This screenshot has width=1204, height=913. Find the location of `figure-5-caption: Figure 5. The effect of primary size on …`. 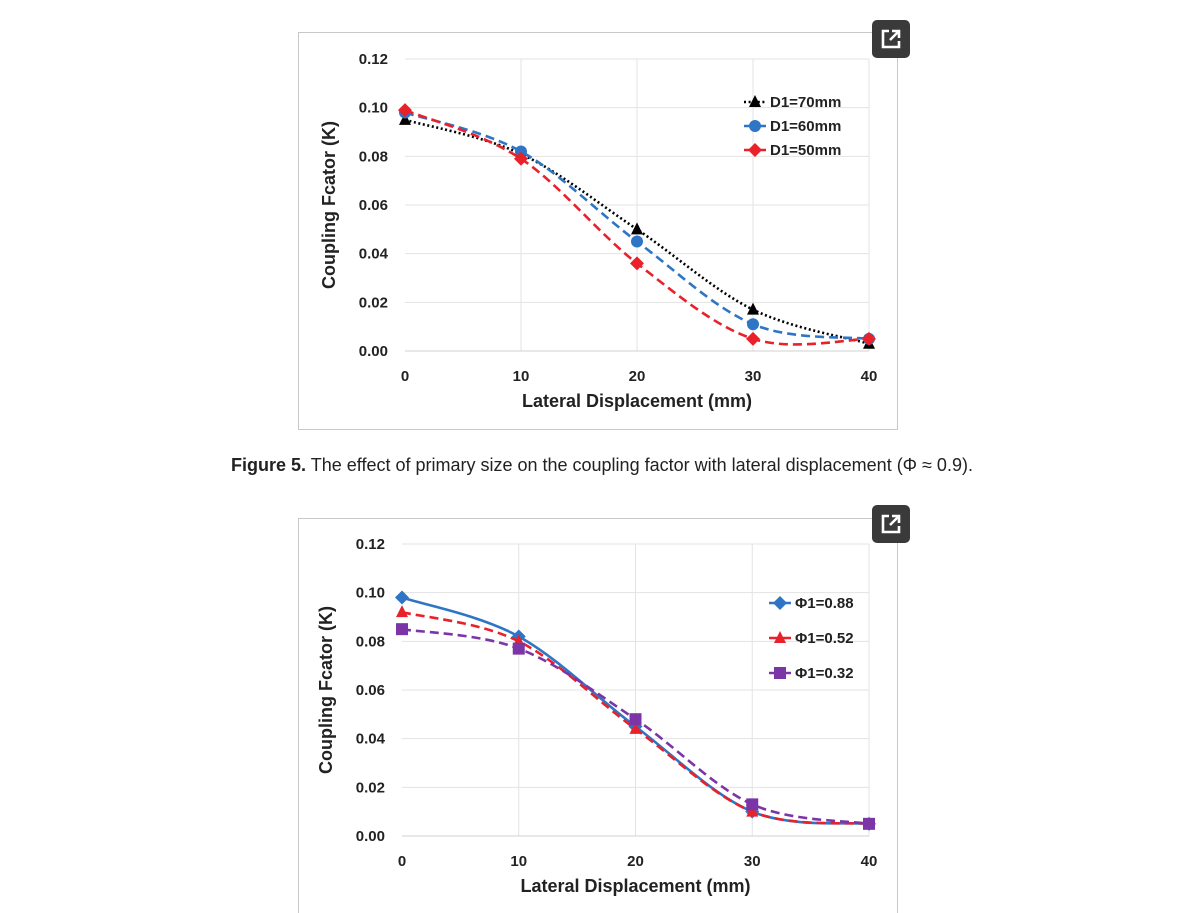

figure-5-caption: Figure 5. The effect of primary size on … is located at coordinates (602, 465).